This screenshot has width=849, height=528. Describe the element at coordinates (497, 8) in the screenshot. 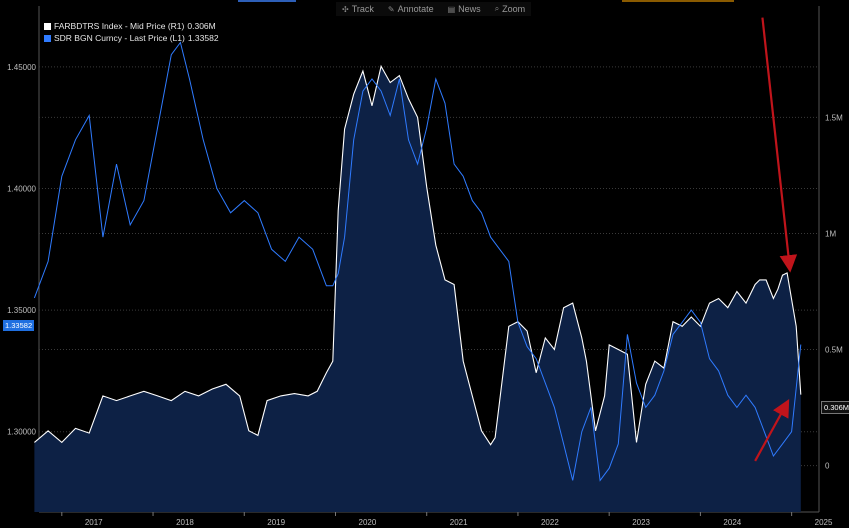

I see `zoom-icon: ⌕` at that location.